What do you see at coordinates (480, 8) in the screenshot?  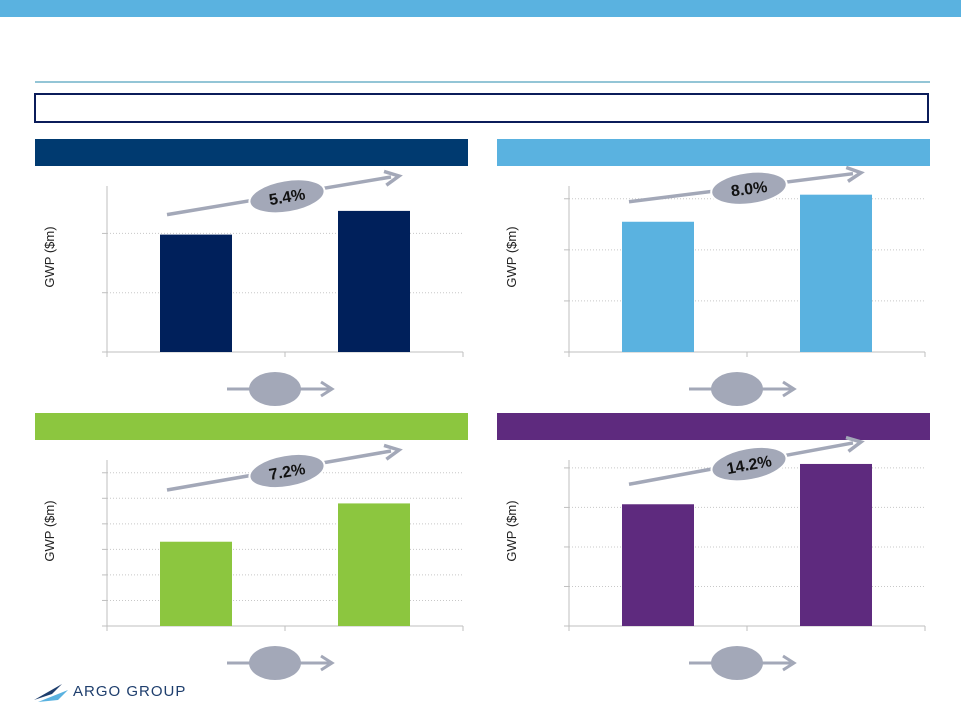 I see `top-band` at bounding box center [480, 8].